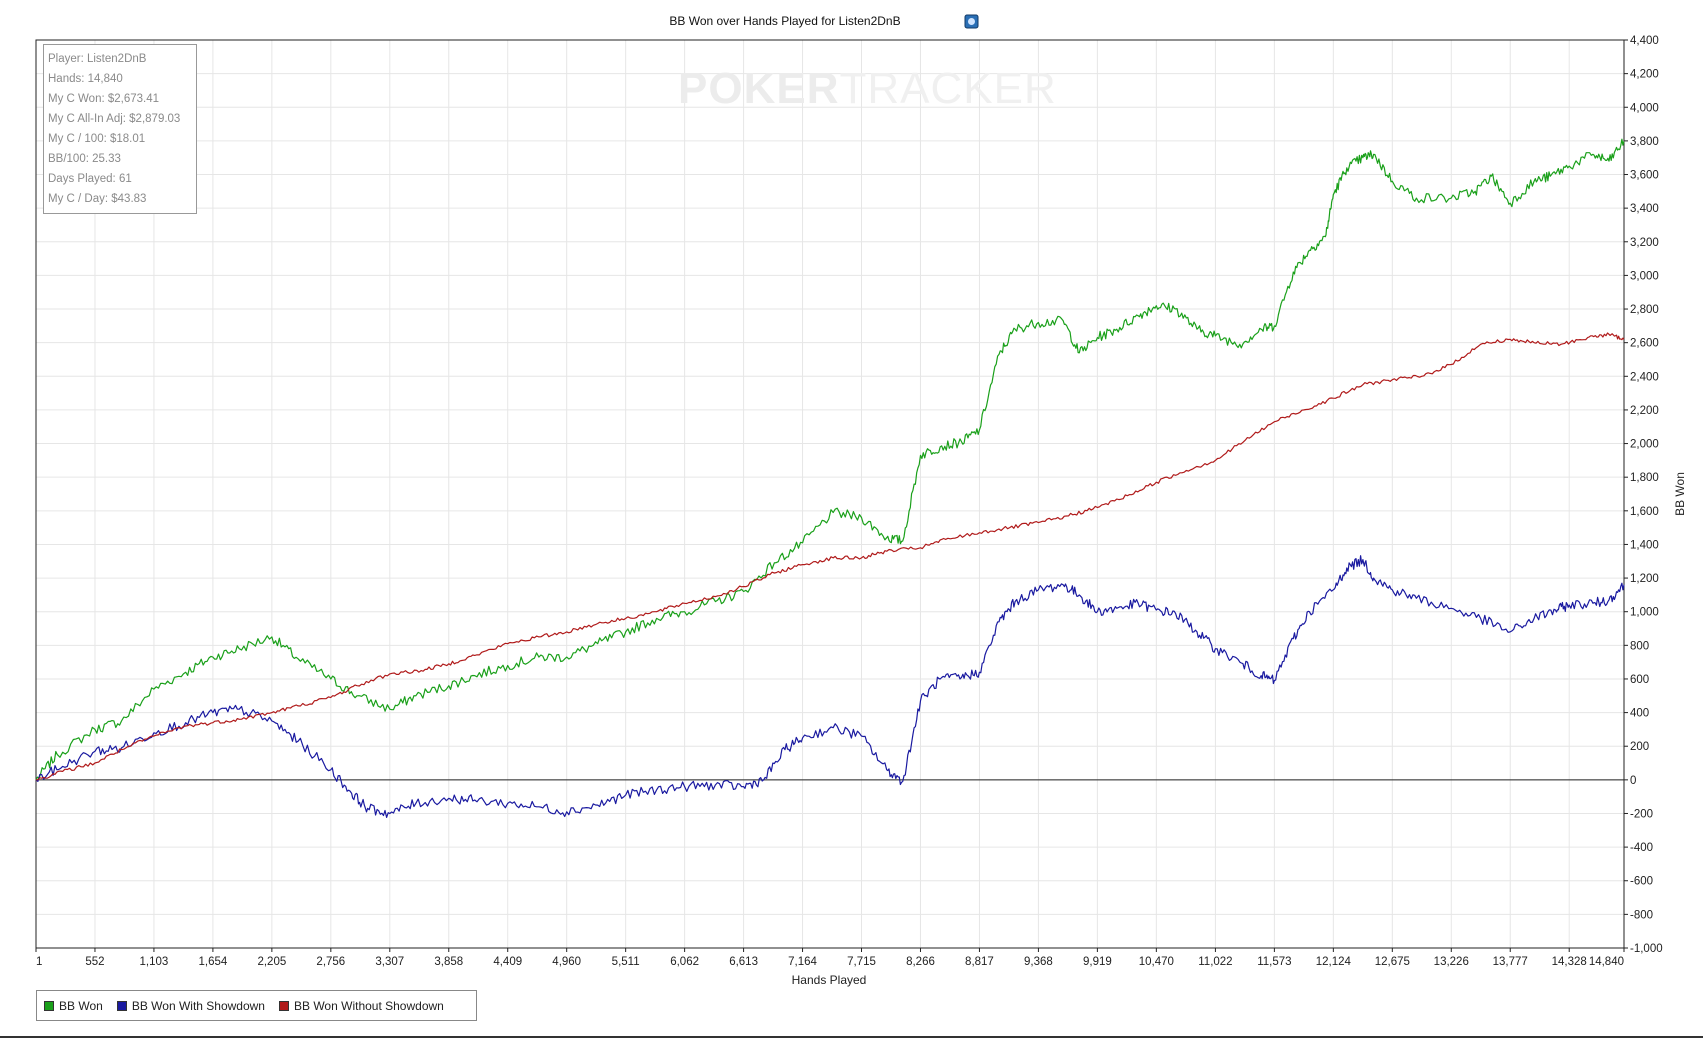 This screenshot has width=1703, height=1041. What do you see at coordinates (94, 962) in the screenshot?
I see `x-tick-label: 552` at bounding box center [94, 962].